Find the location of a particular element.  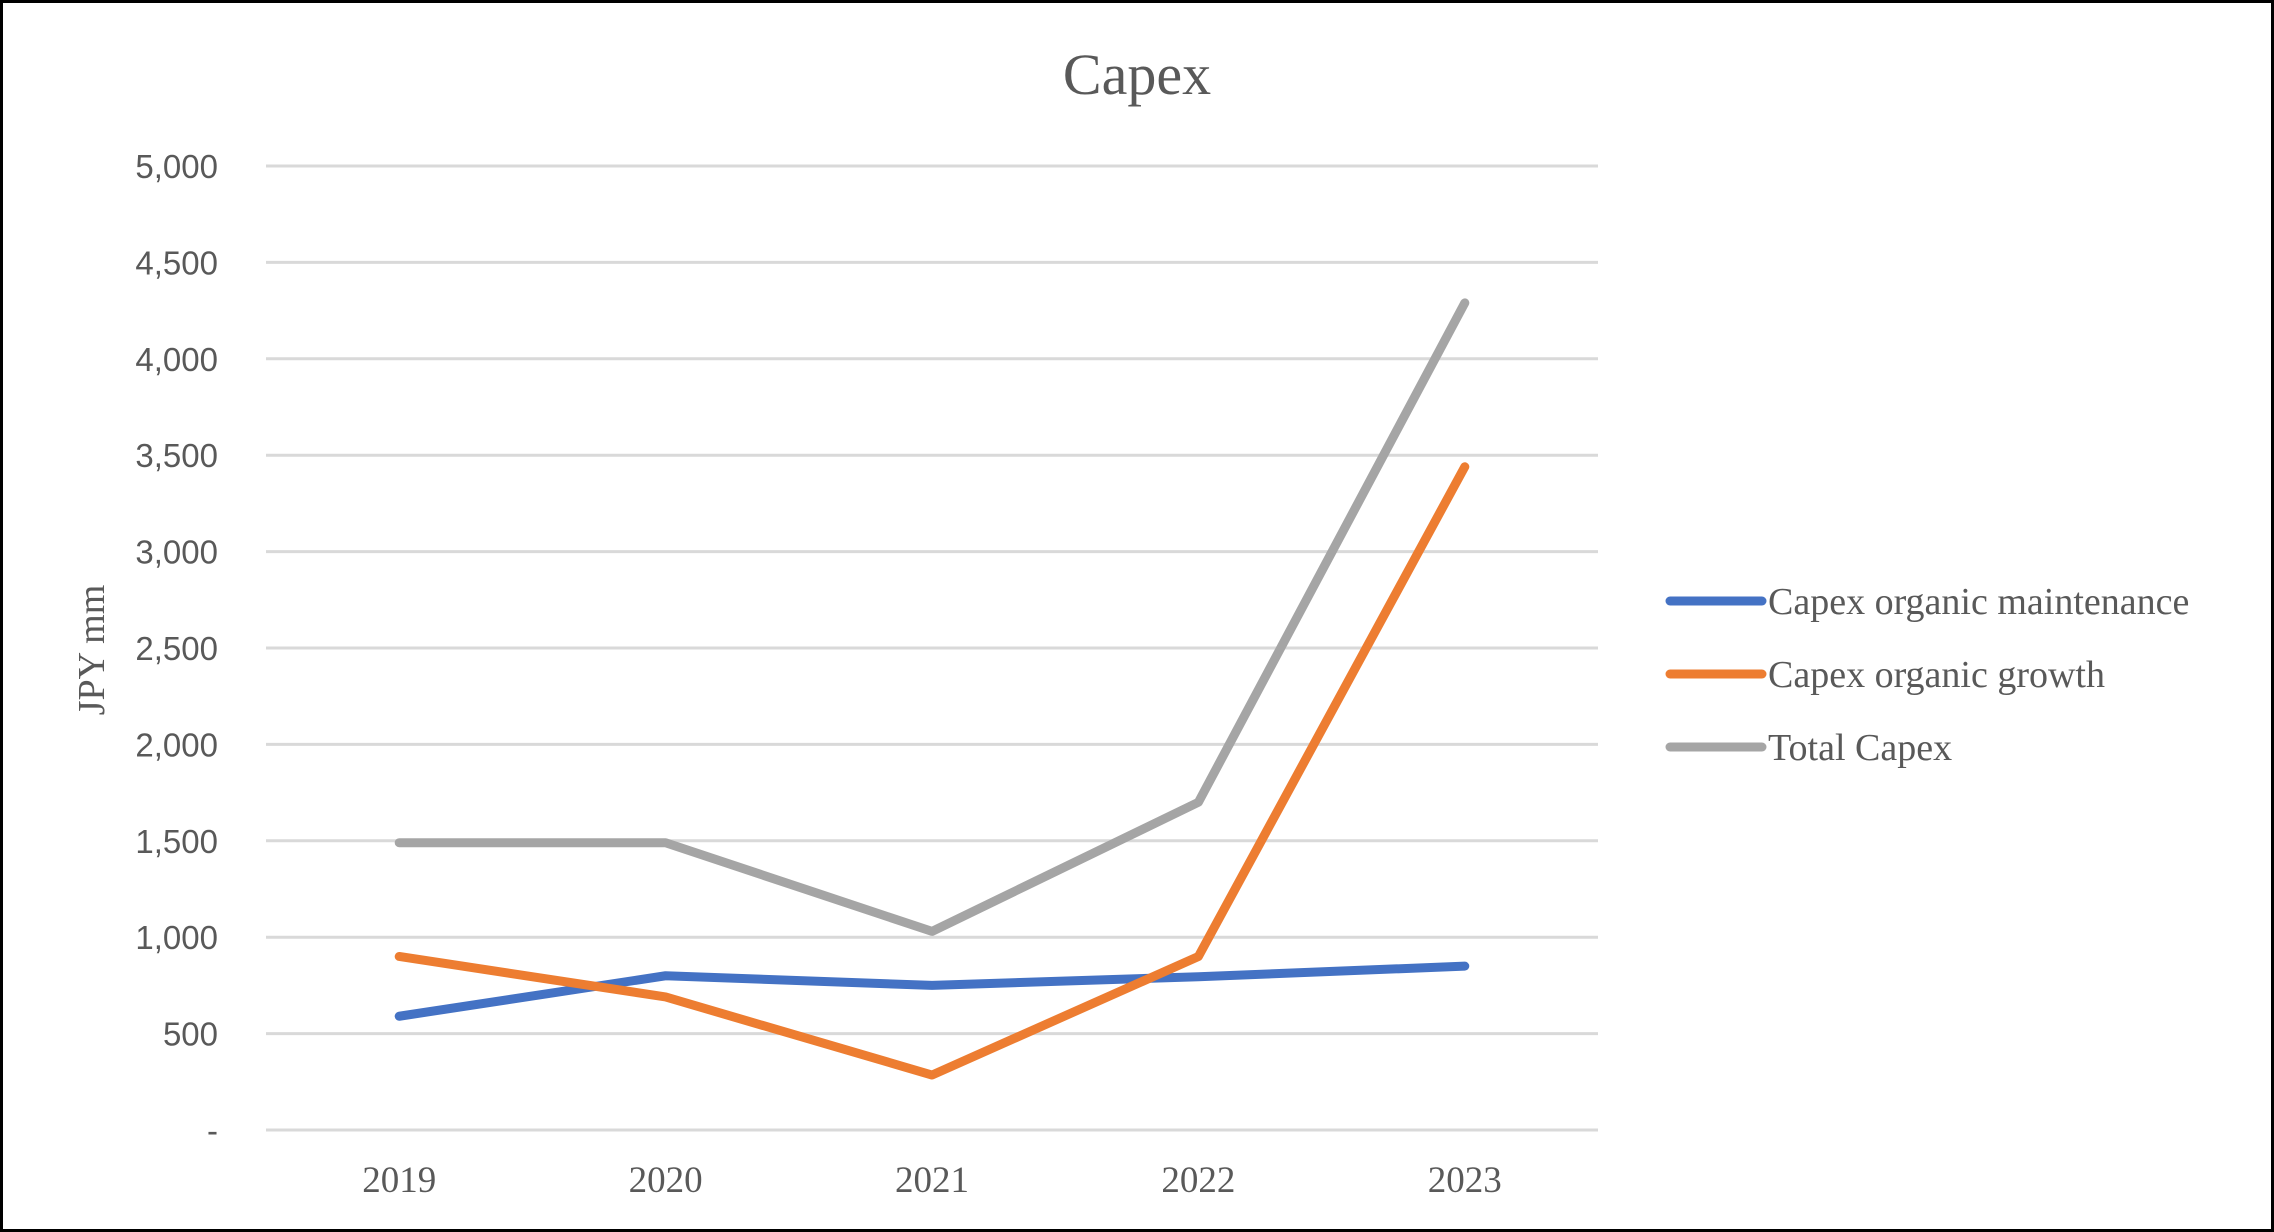

y-tick-label: 500 is located at coordinates (190, 1034).